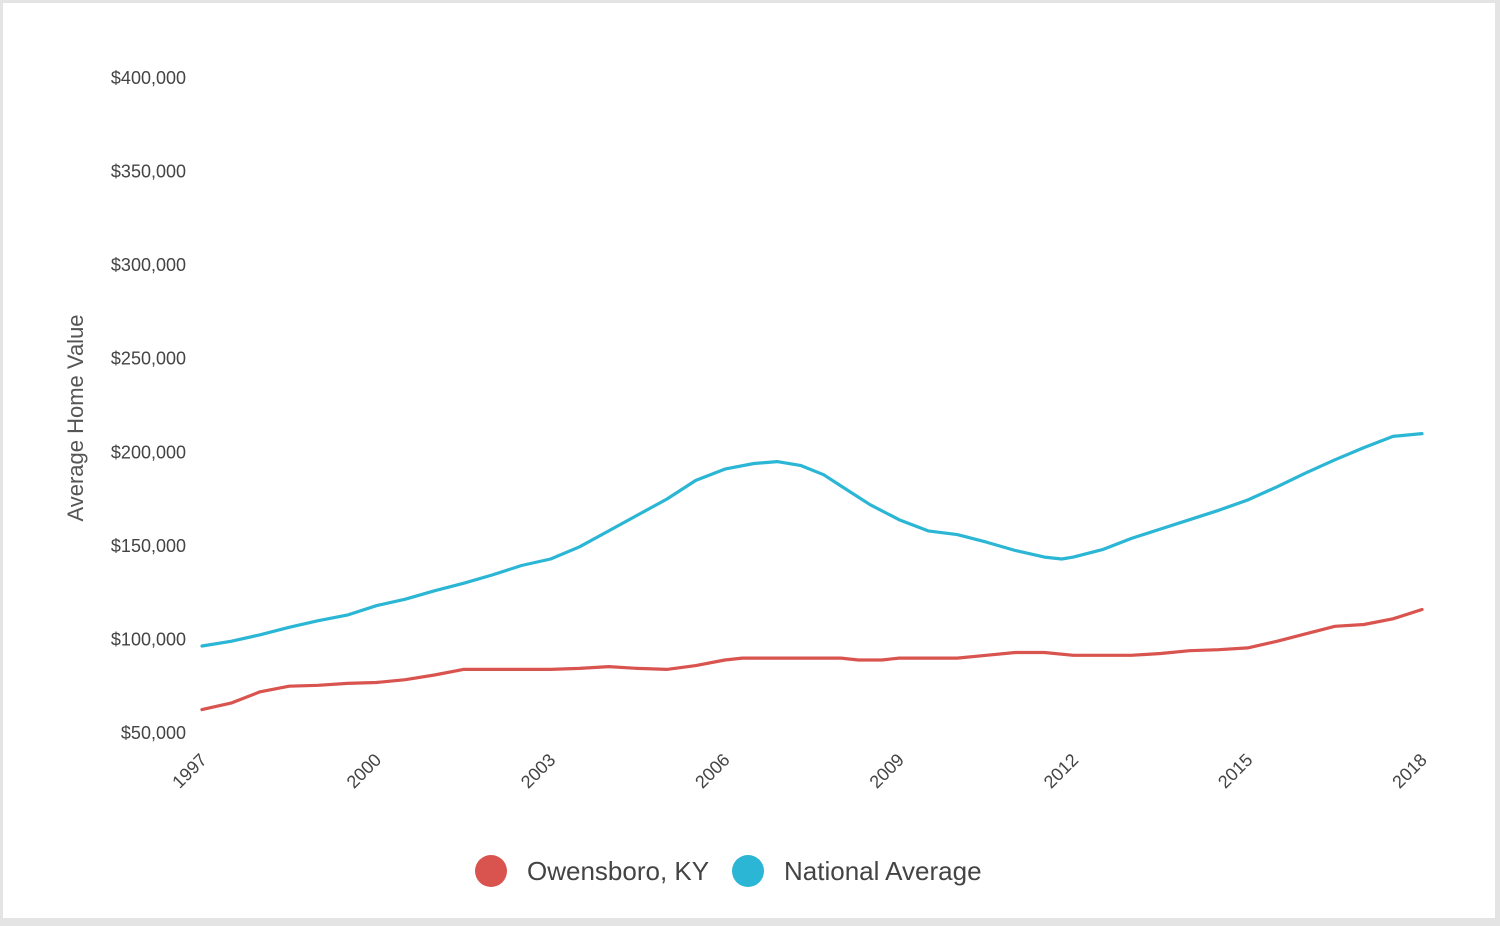  What do you see at coordinates (153, 733) in the screenshot?
I see `y-tick-label: $50,000` at bounding box center [153, 733].